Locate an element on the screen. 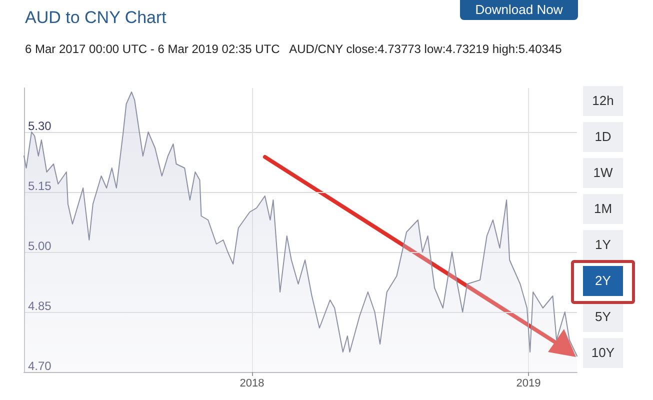 The image size is (653, 400). text: 1D is located at coordinates (603, 137).